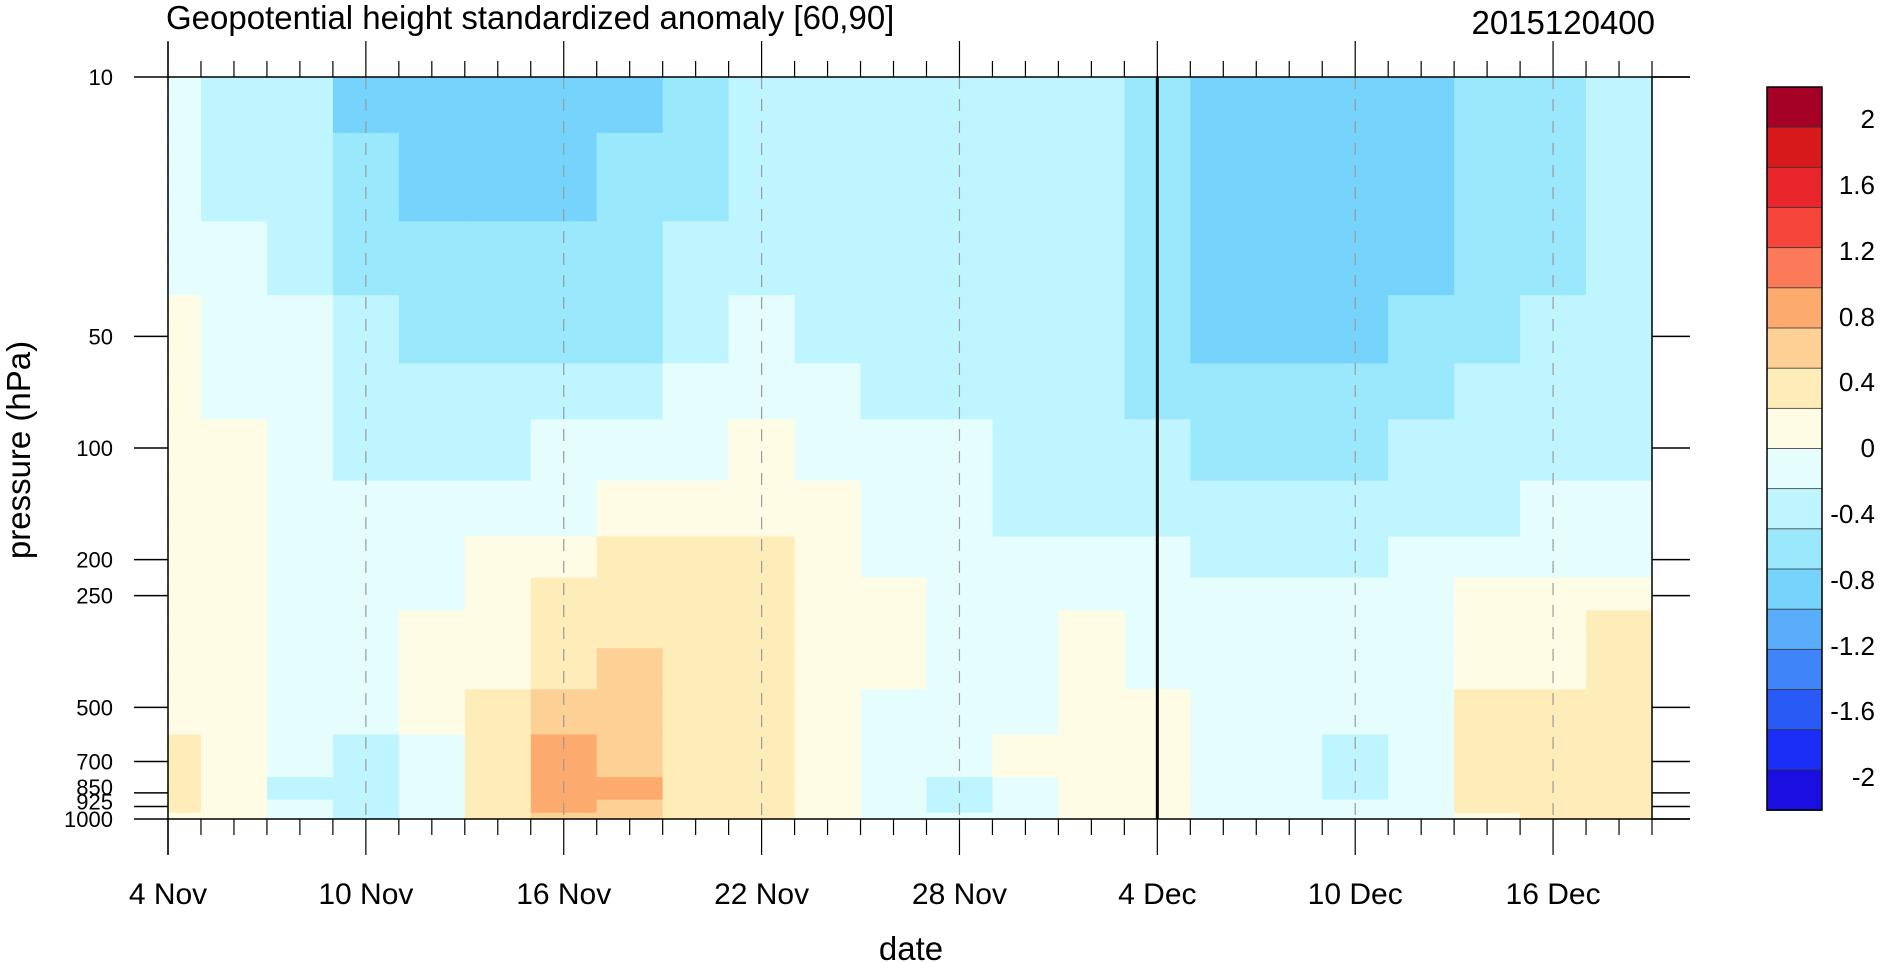  Describe the element at coordinates (1857, 382) in the screenshot. I see `colorbar-tick-label: 0.4` at that location.